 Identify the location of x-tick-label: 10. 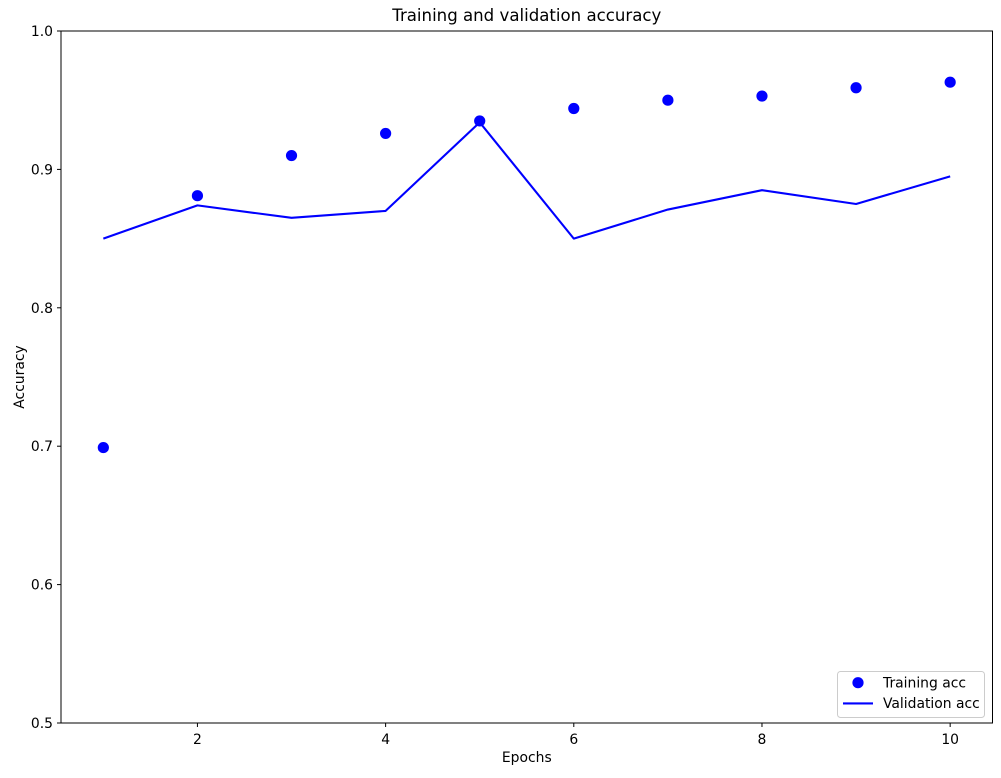
(950, 740).